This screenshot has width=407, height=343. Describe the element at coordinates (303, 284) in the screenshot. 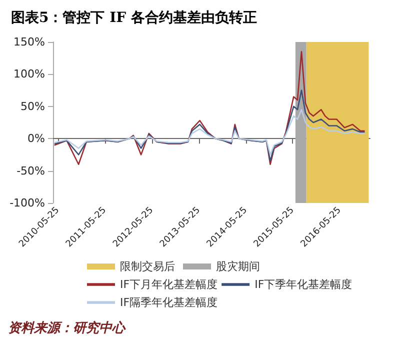

I see `legend-label: IF下季年化基差幅度` at that location.